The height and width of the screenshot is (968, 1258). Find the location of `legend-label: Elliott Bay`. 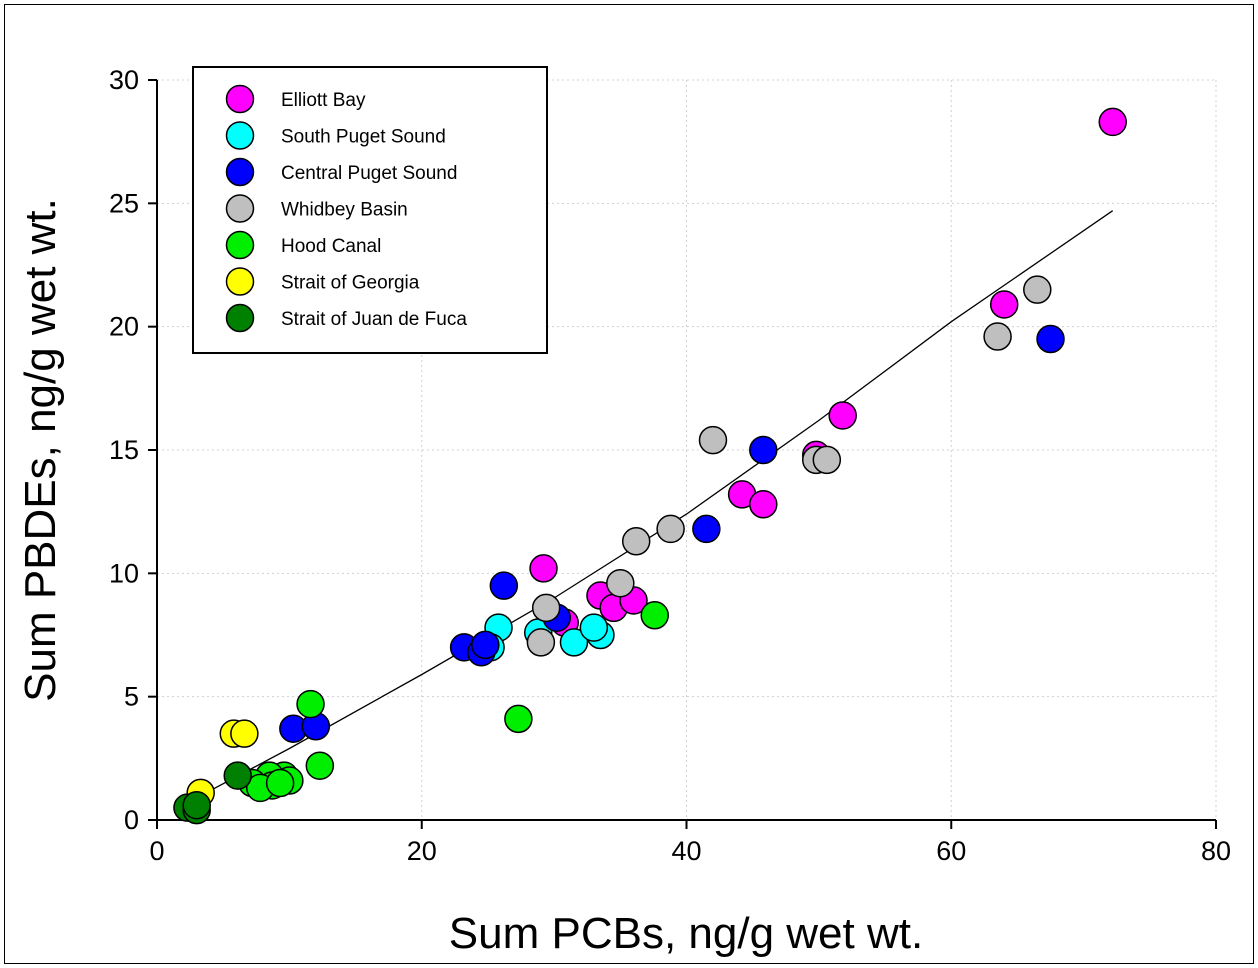

legend-label: Elliott Bay is located at coordinates (323, 100).